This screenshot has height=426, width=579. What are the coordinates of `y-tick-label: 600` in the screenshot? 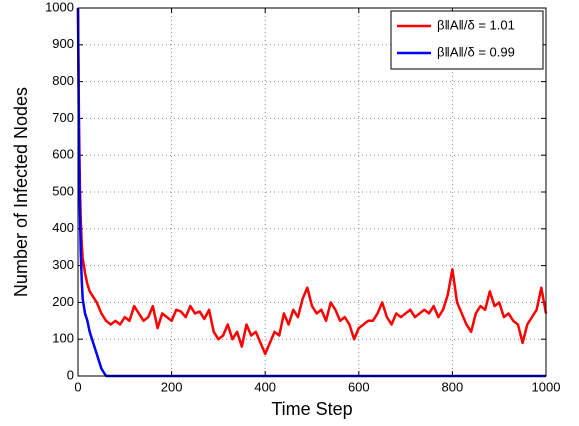 It's located at (63, 154).